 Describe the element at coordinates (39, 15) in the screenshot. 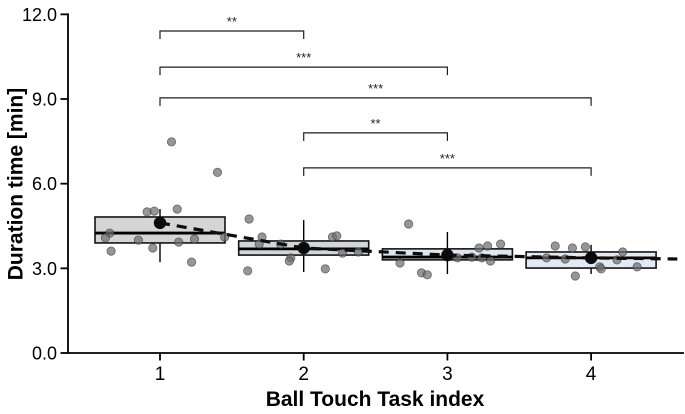

I see `y-tick-label: 12.0` at that location.